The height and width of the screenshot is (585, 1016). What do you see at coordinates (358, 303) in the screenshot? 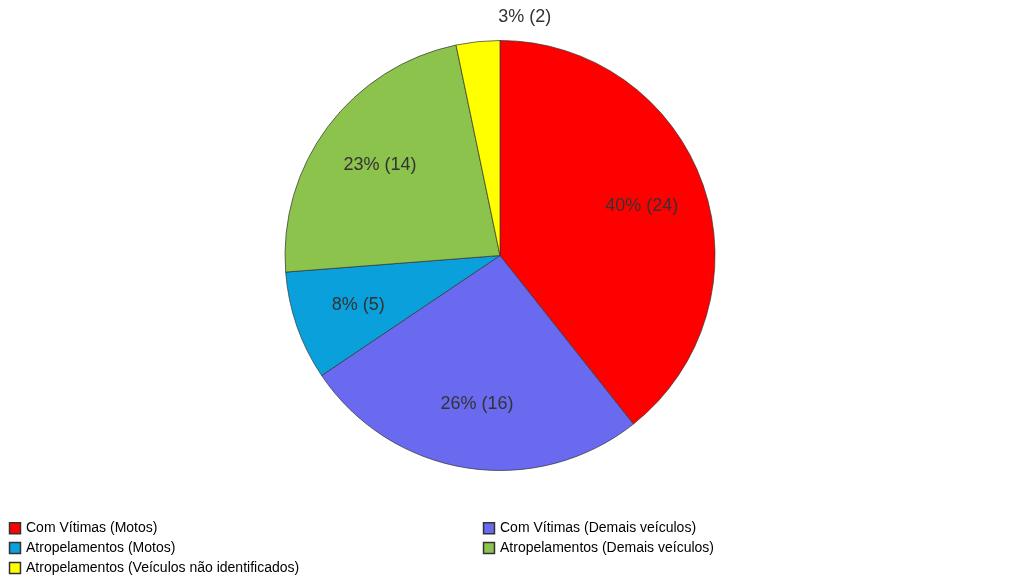
I see `data-label: 8% (5)` at bounding box center [358, 303].